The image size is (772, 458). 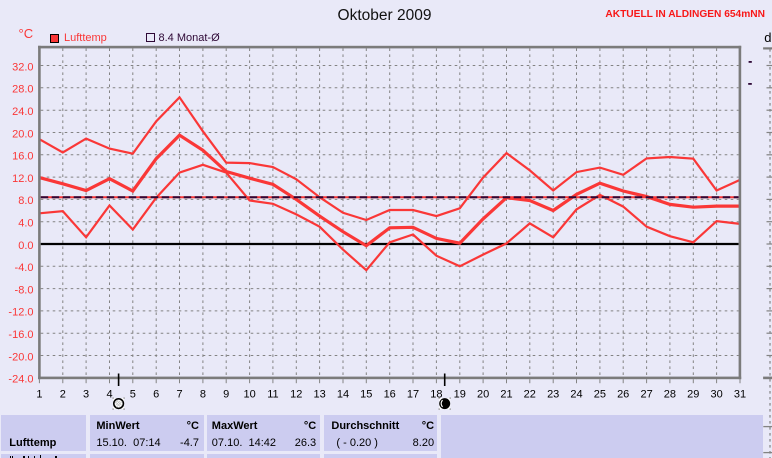 What do you see at coordinates (109, 394) in the screenshot?
I see `svg-text: 4` at bounding box center [109, 394].